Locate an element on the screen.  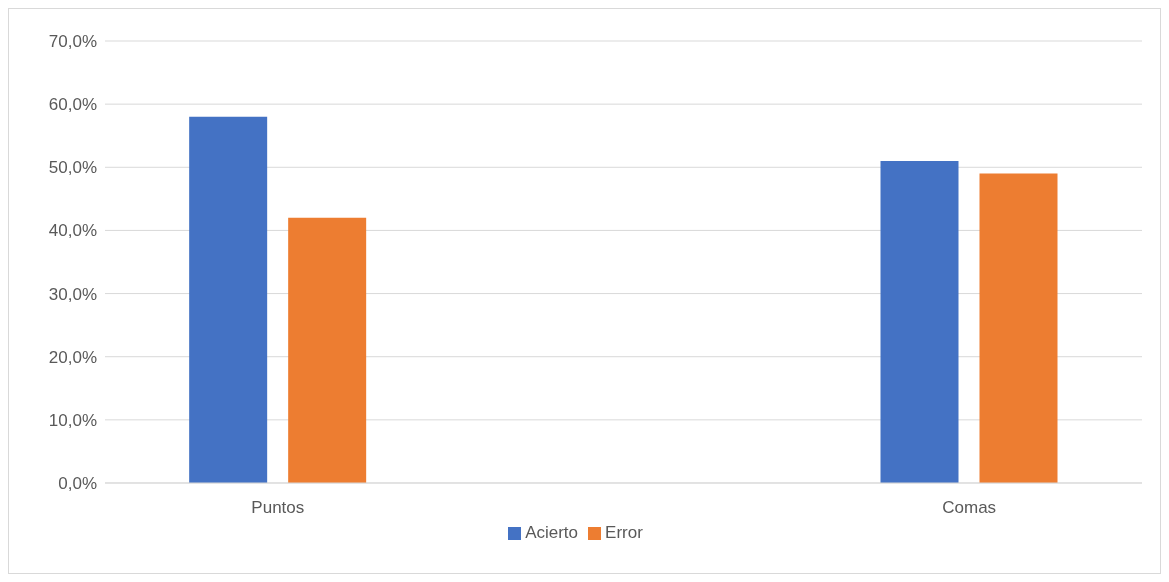
x-tick-label: Puntos is located at coordinates (278, 508).